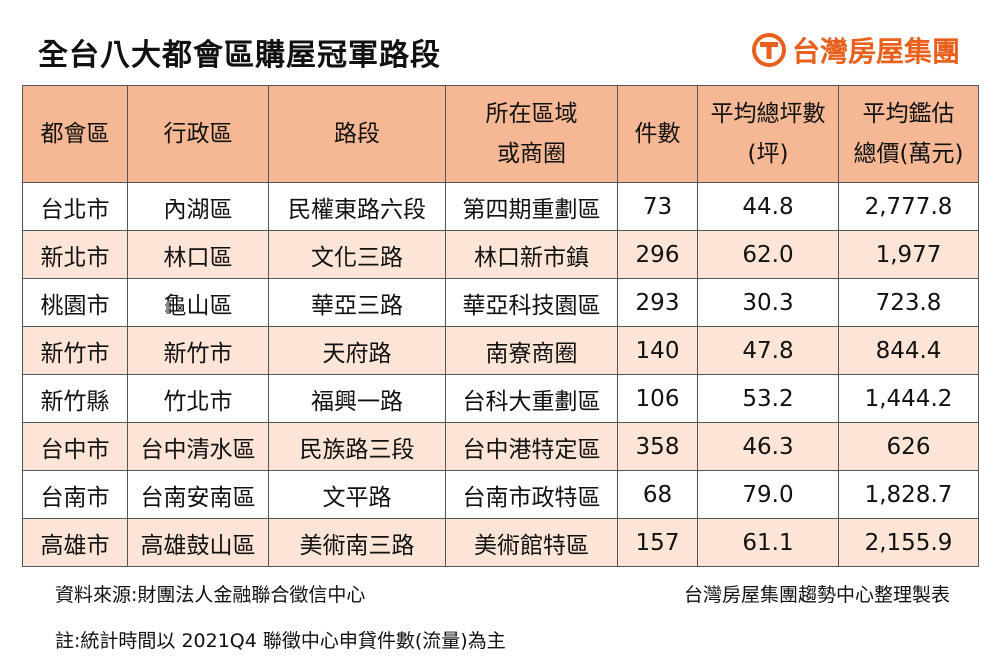  Describe the element at coordinates (75, 542) in the screenshot. I see `table-cell: 高雄市` at that location.